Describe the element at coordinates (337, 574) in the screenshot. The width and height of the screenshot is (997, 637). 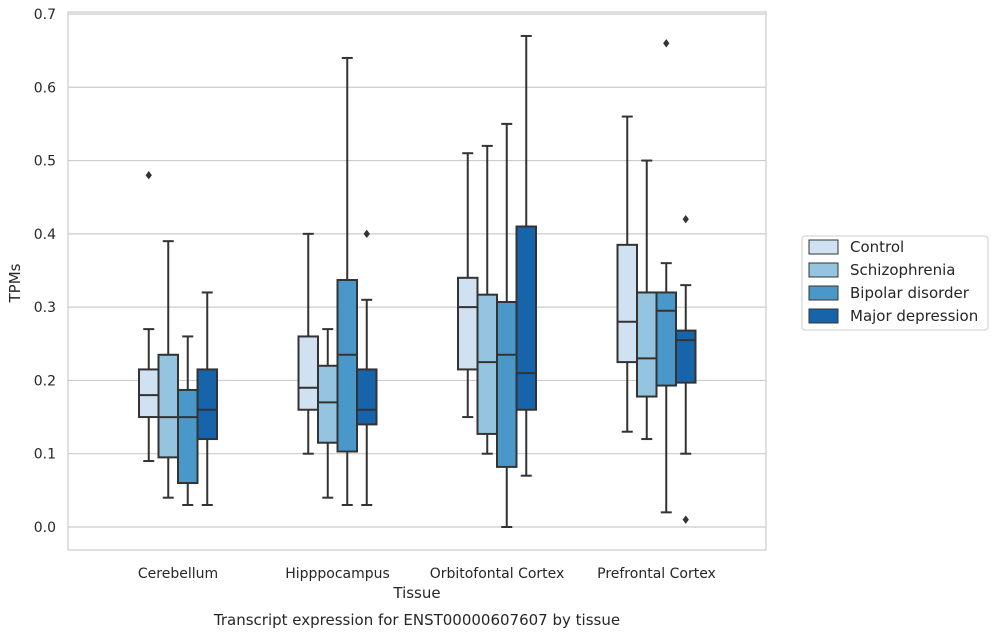
I see `x-tick-label: Hipppocampus` at that location.